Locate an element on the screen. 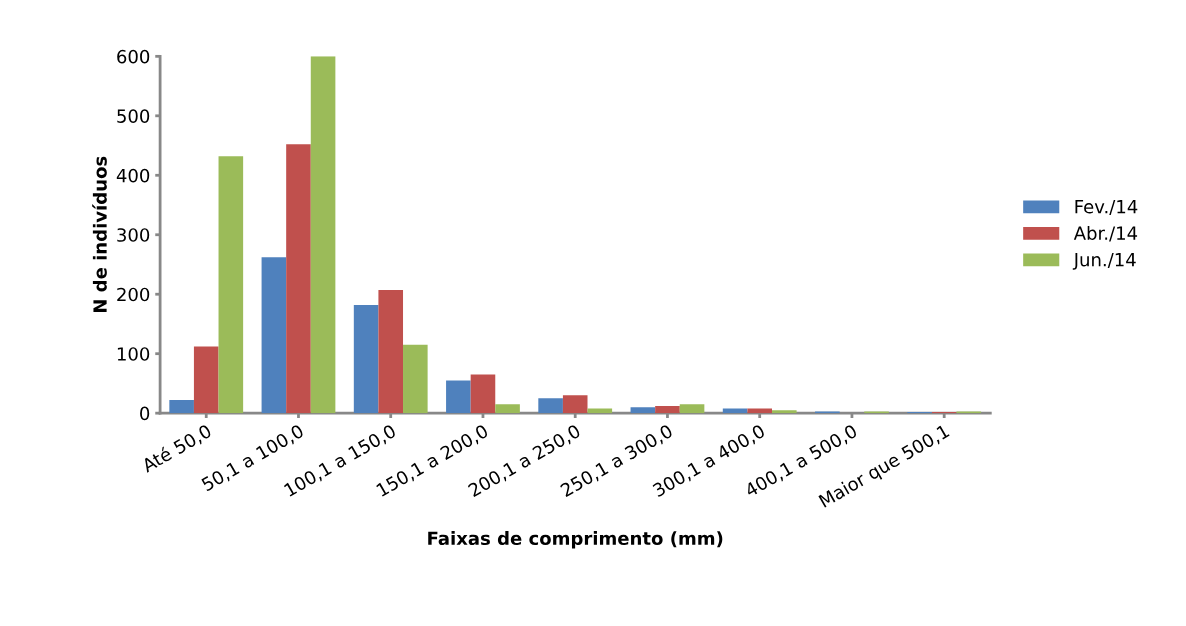 The width and height of the screenshot is (1186, 626). legend-label: Abr./14 is located at coordinates (1105, 234).